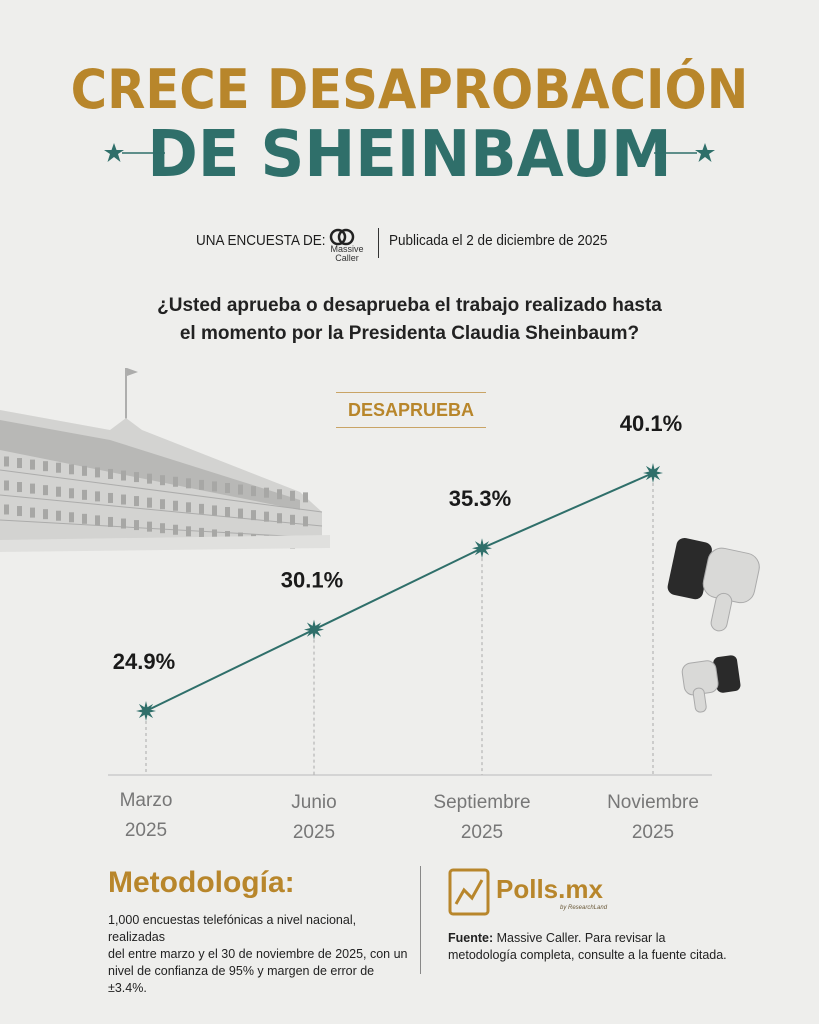 Image resolution: width=819 pixels, height=1024 pixels. I want to click on publication-date: Publicada el 2 de diciembre de 2025, so click(498, 240).